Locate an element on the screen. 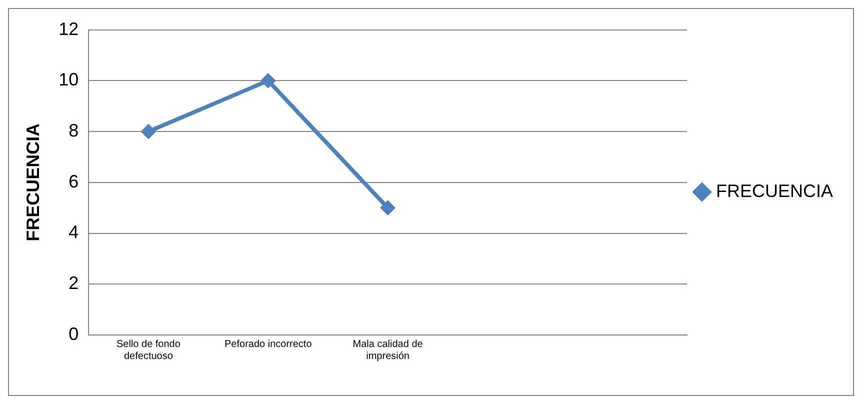 Image resolution: width=862 pixels, height=404 pixels. y-tick-label: 2 is located at coordinates (73, 283).